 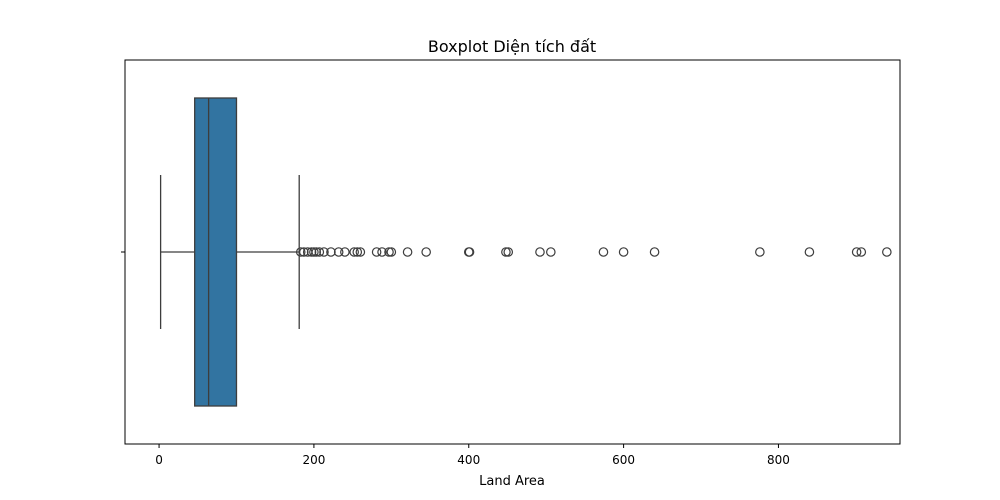 What do you see at coordinates (313, 460) in the screenshot?
I see `x-tick-label: 200` at bounding box center [313, 460].